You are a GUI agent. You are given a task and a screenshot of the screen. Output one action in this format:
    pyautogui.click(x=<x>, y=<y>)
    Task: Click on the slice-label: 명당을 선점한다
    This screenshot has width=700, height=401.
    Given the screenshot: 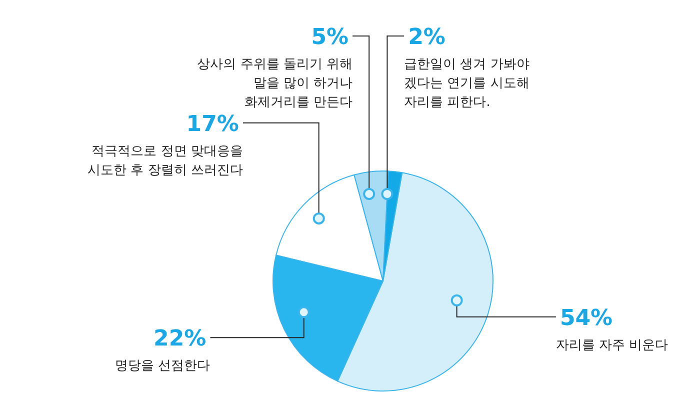 What is the action you would take?
    pyautogui.click(x=162, y=366)
    